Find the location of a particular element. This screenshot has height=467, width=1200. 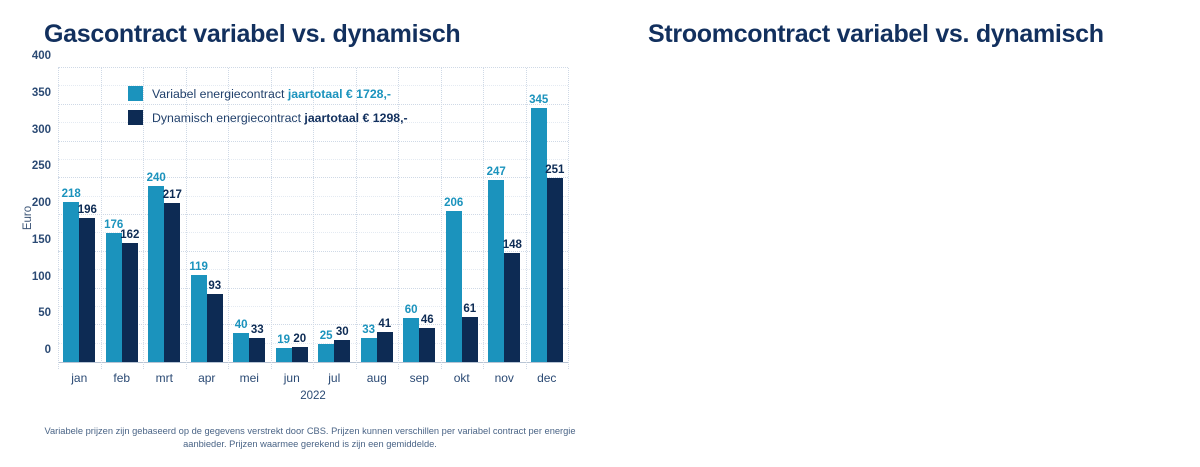

bar: 30 is located at coordinates (342, 344).